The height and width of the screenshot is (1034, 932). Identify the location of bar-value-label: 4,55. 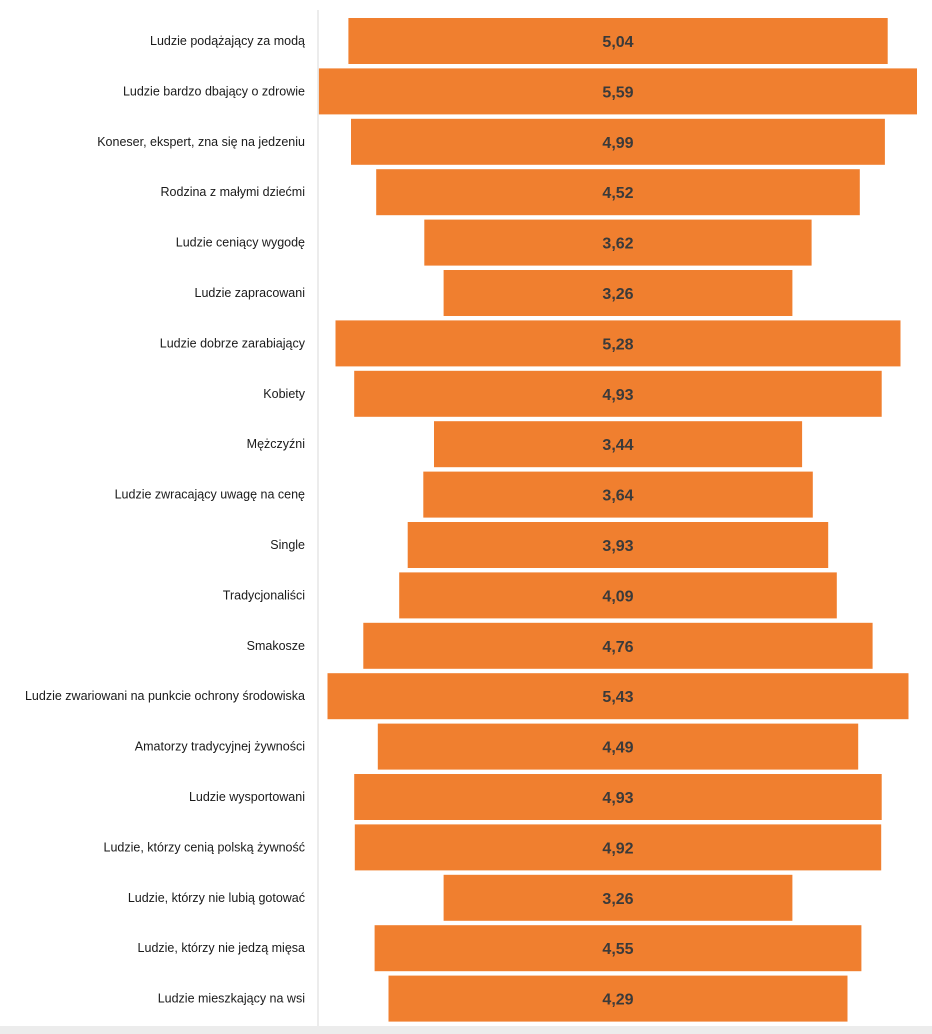
(617, 949).